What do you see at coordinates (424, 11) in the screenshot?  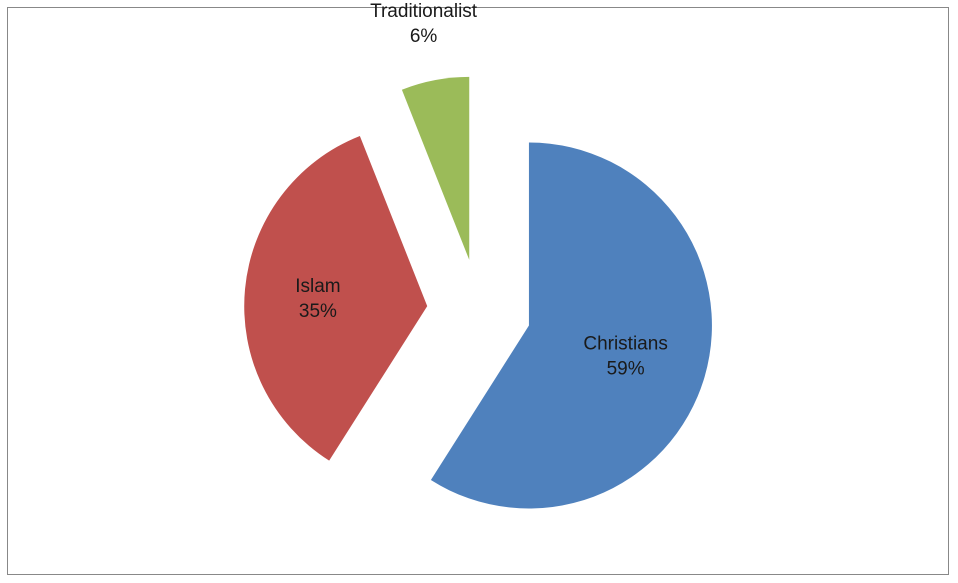 I see `slice-category-label: Traditionalist` at bounding box center [424, 11].